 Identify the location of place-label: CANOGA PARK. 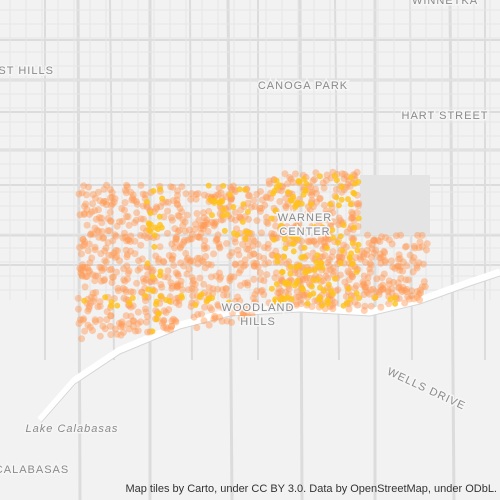
(303, 86).